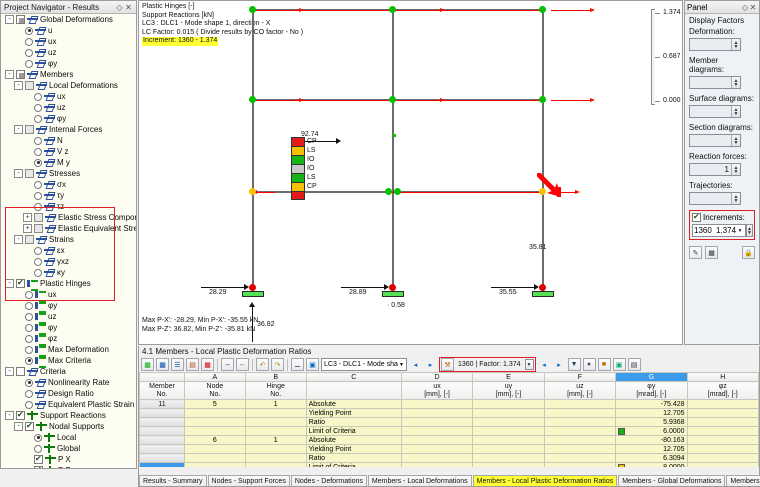 This screenshot has height=487, width=760. What do you see at coordinates (27, 228) in the screenshot?
I see `expand-icon: +` at bounding box center [27, 228].